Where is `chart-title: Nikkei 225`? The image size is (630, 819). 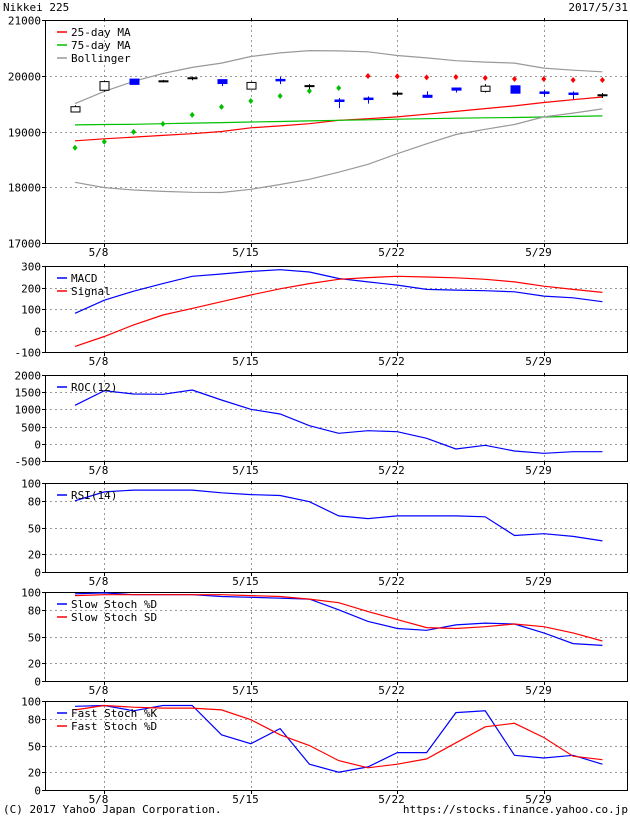 chart-title: Nikkei 225 is located at coordinates (36, 7).